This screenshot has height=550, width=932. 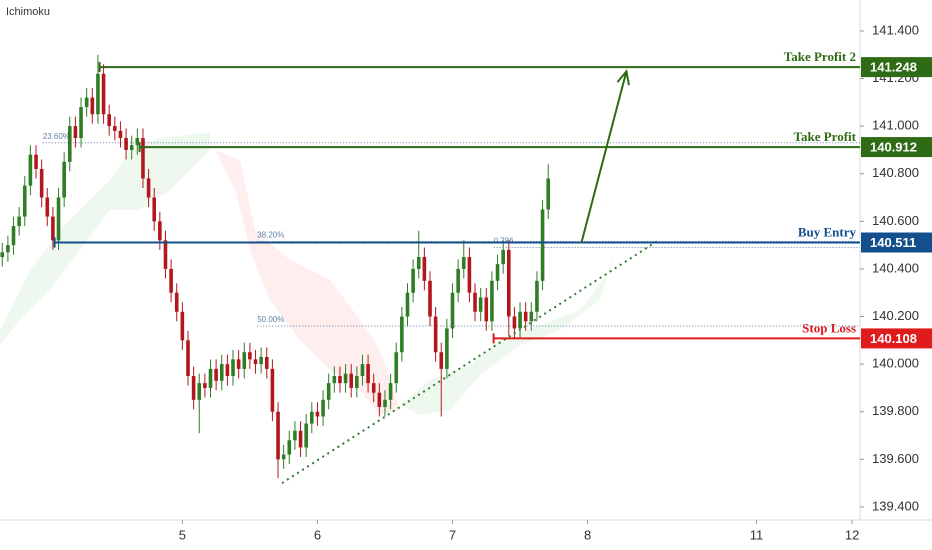 What do you see at coordinates (604, 157) in the screenshot?
I see `arrow-shaft` at bounding box center [604, 157].